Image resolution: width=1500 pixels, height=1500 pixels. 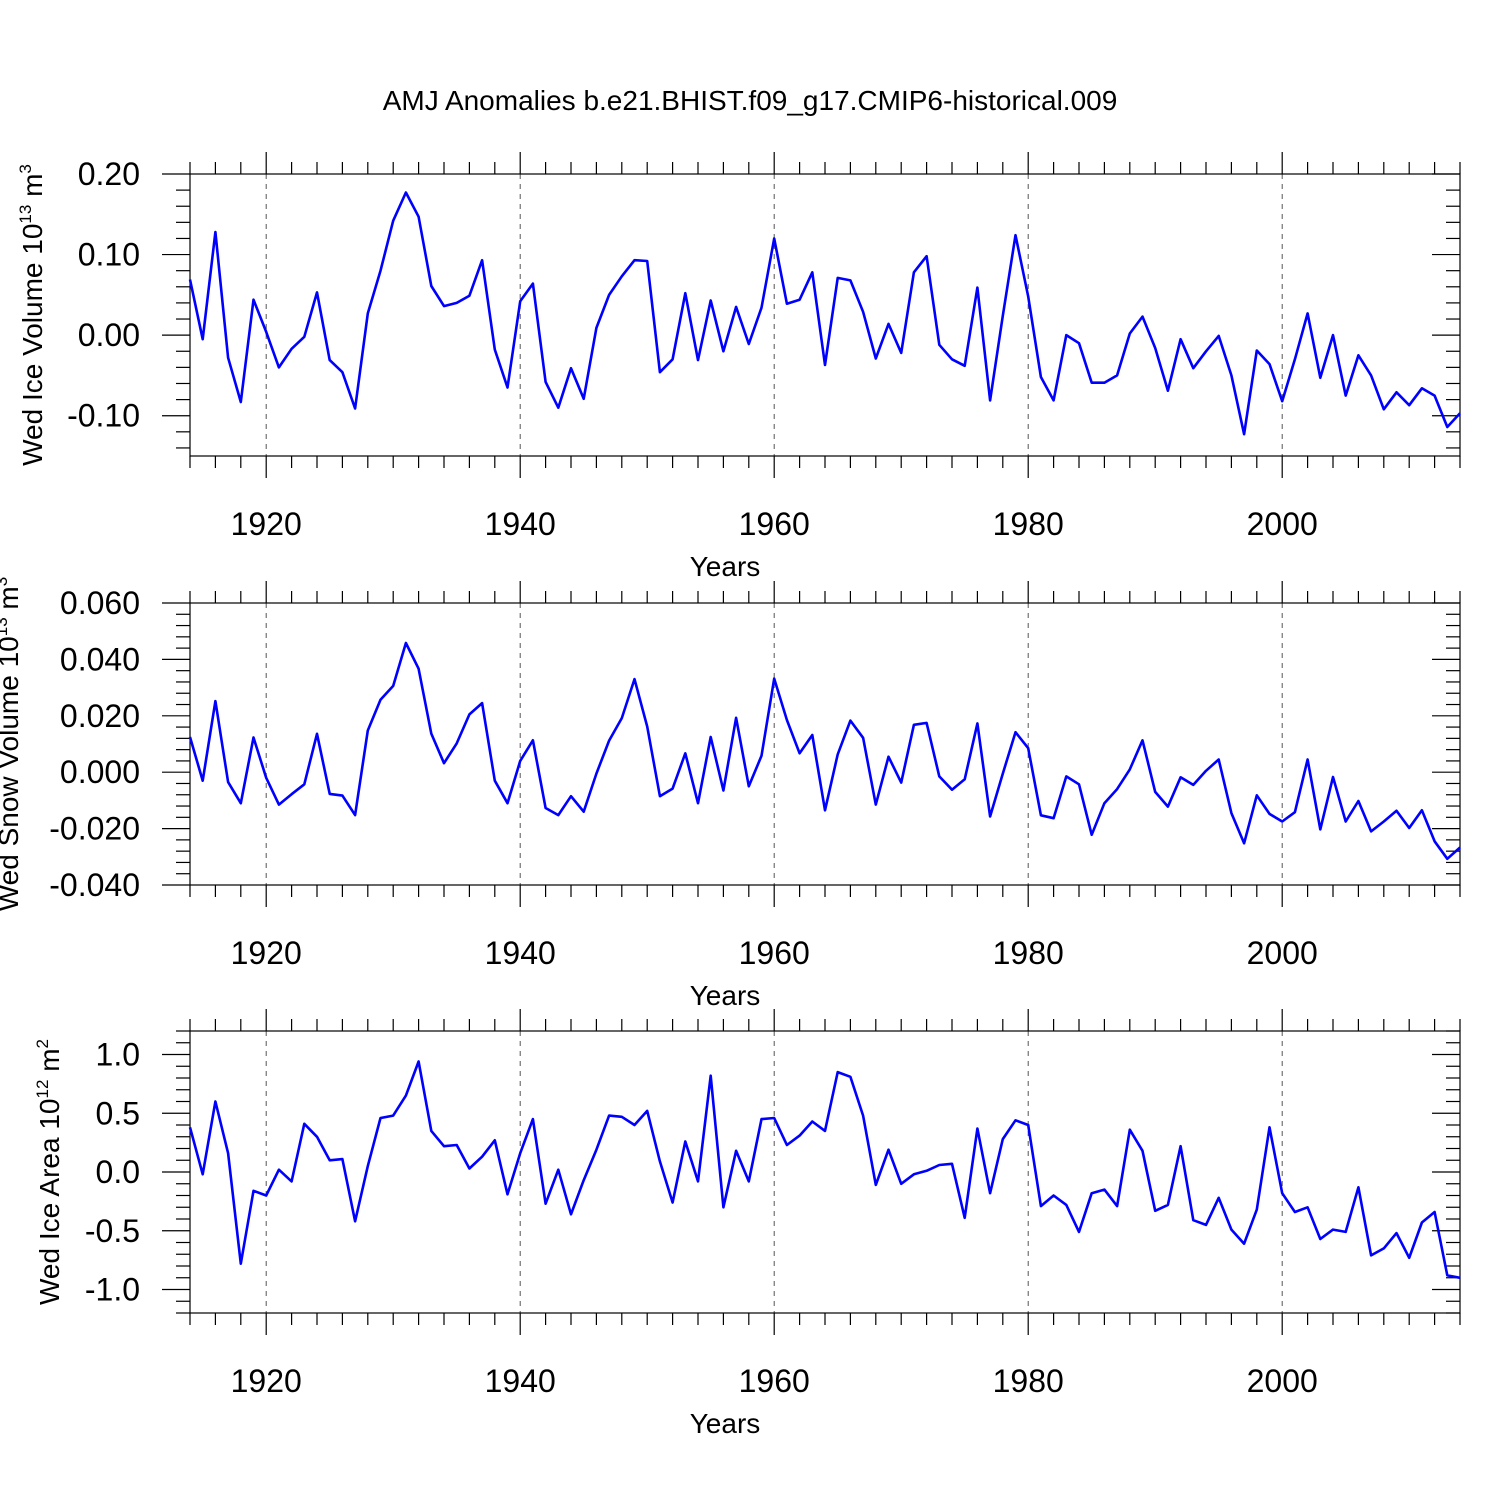 I want to click on snow-volume-ytick-label: -0.040, so click(x=94, y=885).